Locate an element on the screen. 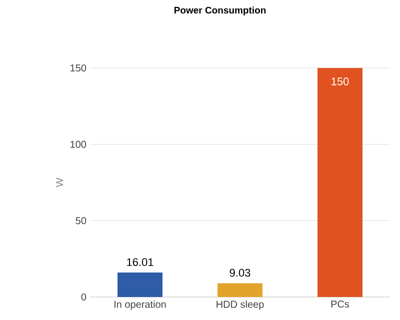 This screenshot has height=320, width=400. y-tick-label: 50 is located at coordinates (81, 220).